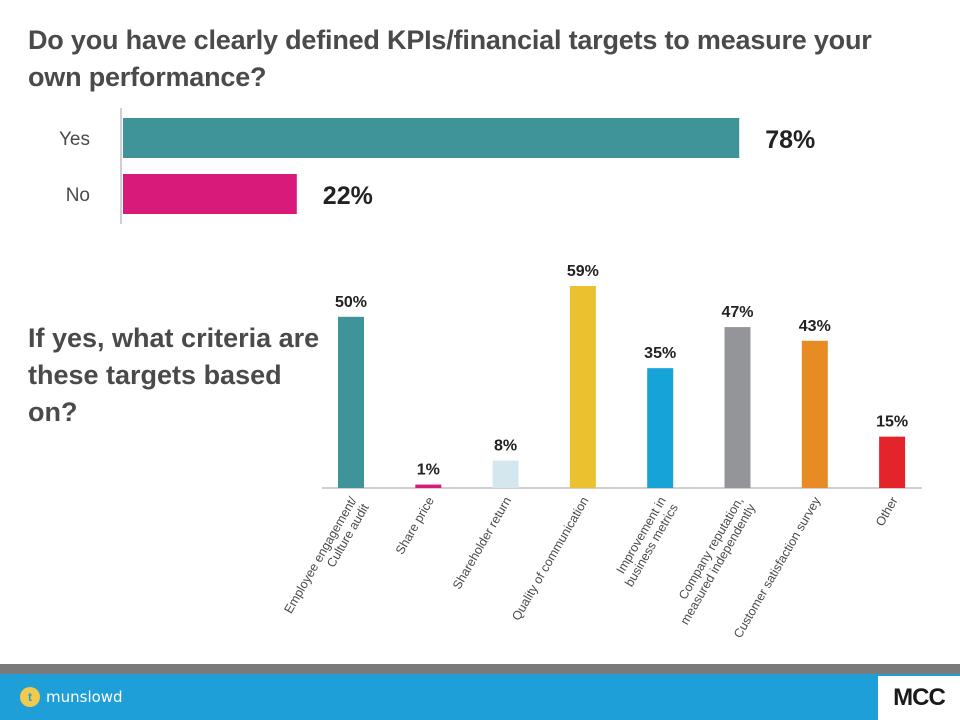 This screenshot has width=960, height=720. I want to click on data-label: 1%, so click(428, 470).